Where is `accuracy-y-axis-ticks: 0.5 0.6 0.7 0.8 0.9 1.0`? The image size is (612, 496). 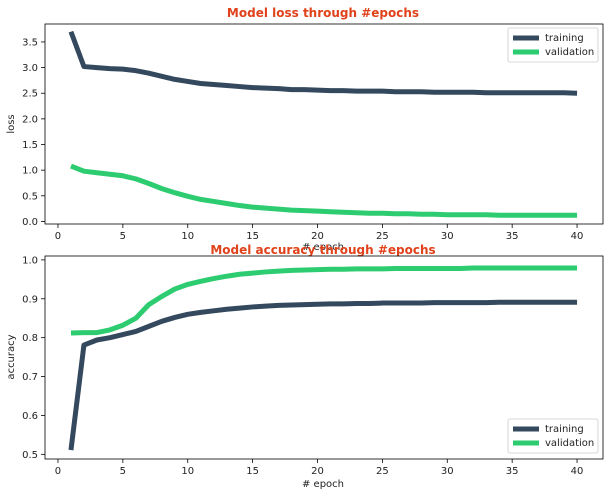
accuracy-y-axis-ticks: 0.5 0.6 0.7 0.8 0.9 1.0 is located at coordinates (33, 358).